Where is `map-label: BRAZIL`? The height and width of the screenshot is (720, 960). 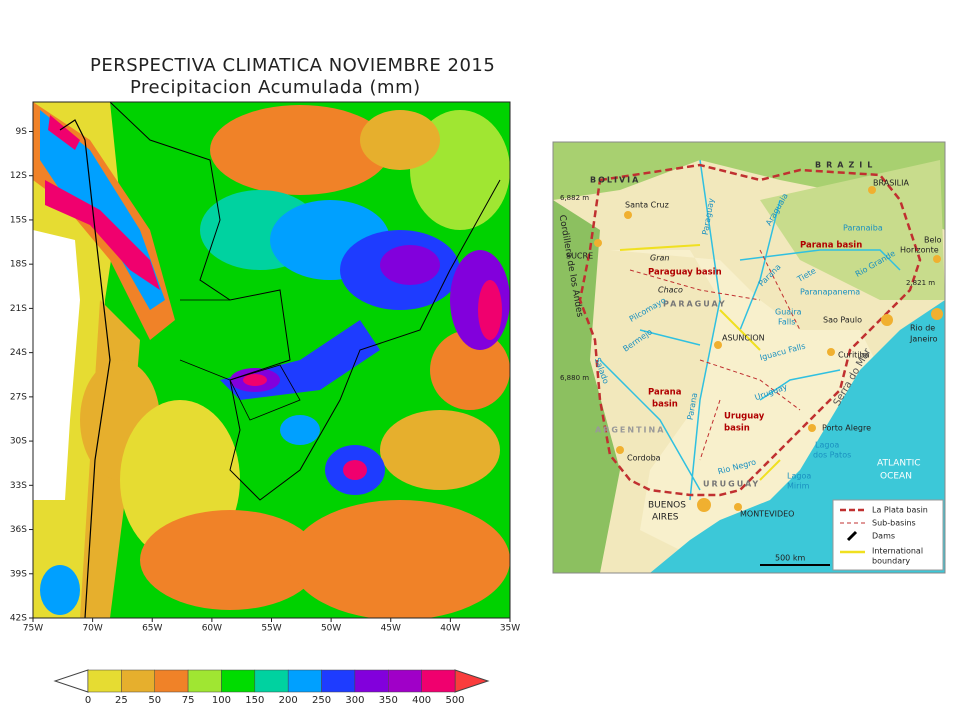 map-label: BRAZIL is located at coordinates (846, 165).